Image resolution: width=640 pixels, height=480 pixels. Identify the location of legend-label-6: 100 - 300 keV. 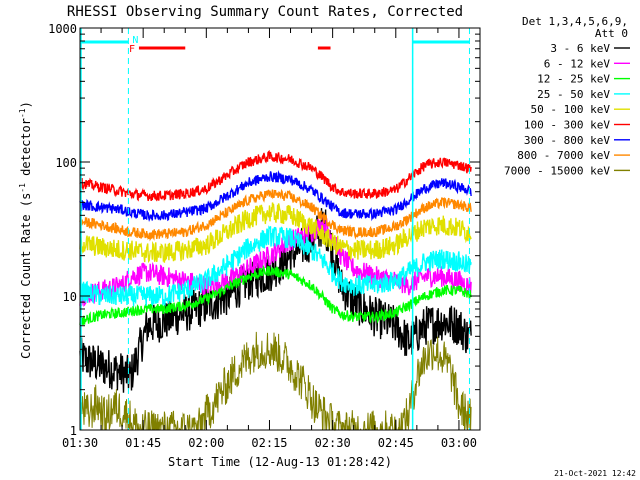
(567, 125).